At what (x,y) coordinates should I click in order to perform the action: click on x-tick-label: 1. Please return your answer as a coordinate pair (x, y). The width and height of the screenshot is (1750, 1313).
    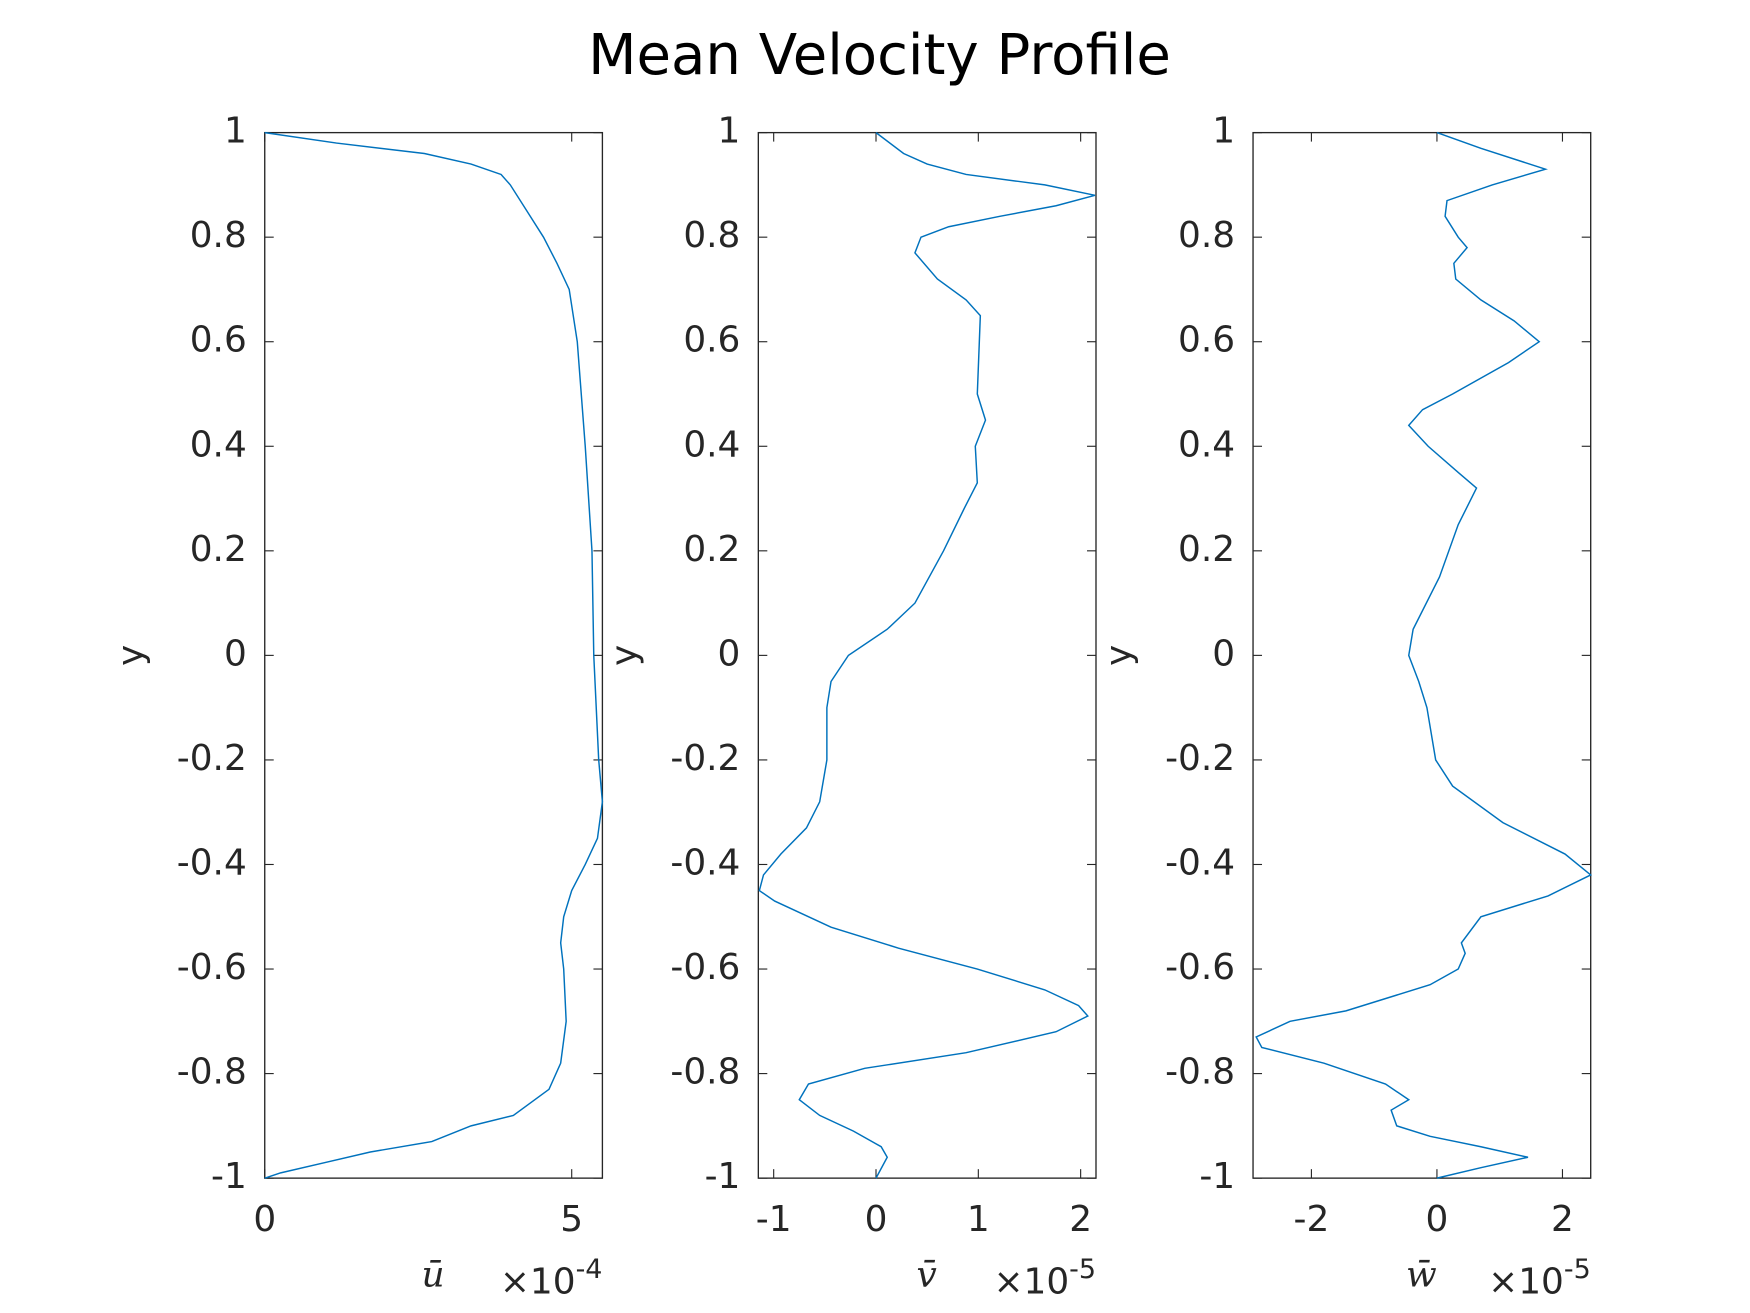
    Looking at the image, I should click on (978, 1219).